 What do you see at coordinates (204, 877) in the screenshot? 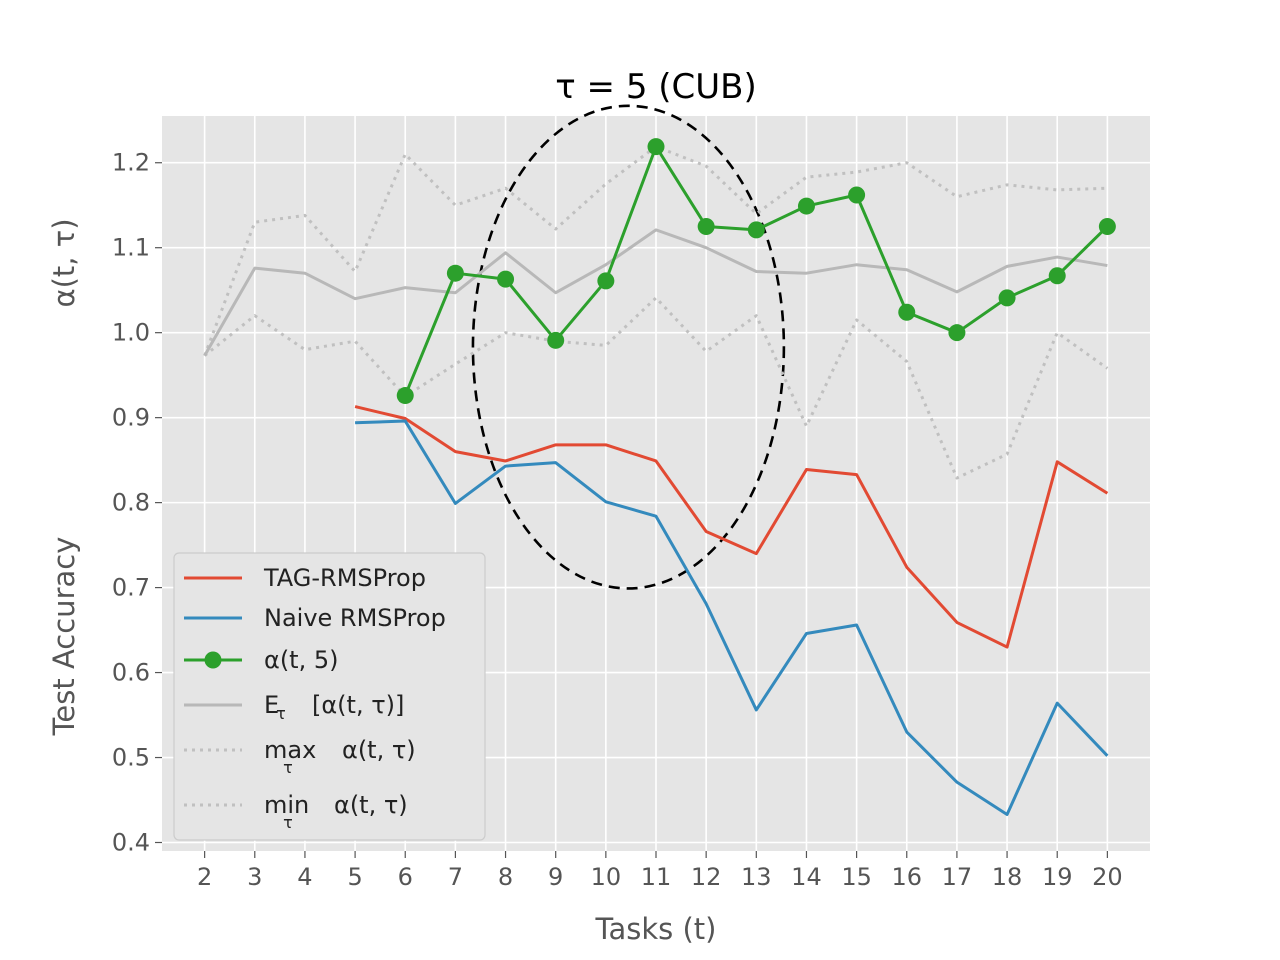
I see `x-tick-label: 2` at bounding box center [204, 877].